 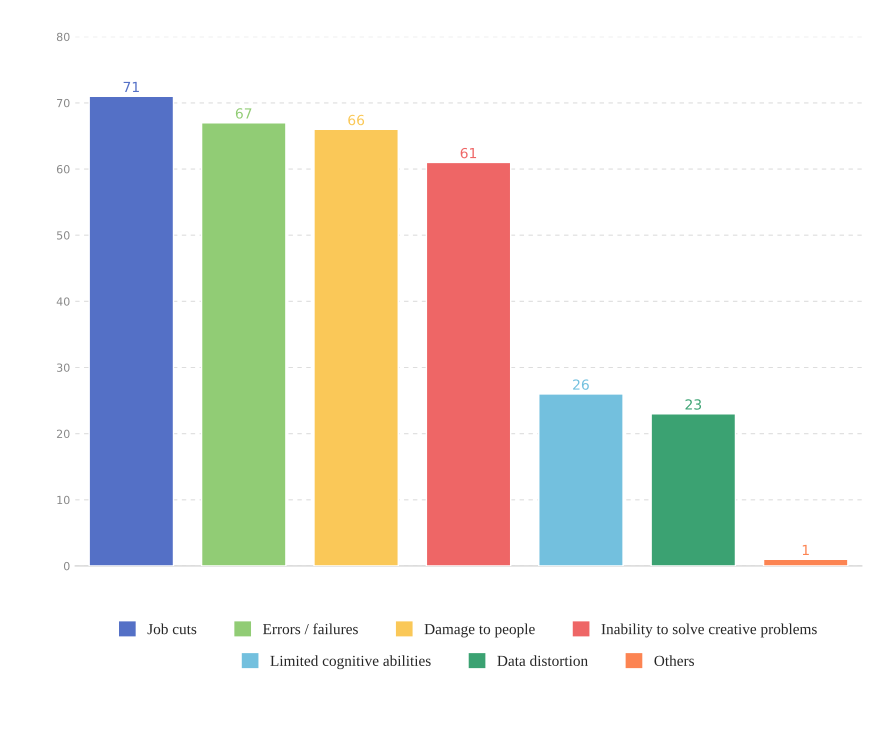 What do you see at coordinates (63, 367) in the screenshot?
I see `y-tick-label: 30` at bounding box center [63, 367].